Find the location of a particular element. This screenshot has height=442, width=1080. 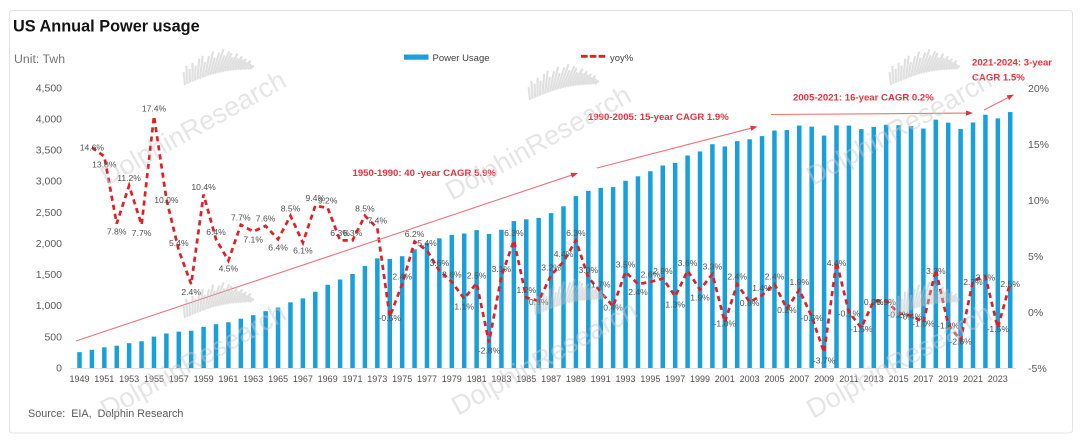

svg-text: -0.4% is located at coordinates (911, 317).